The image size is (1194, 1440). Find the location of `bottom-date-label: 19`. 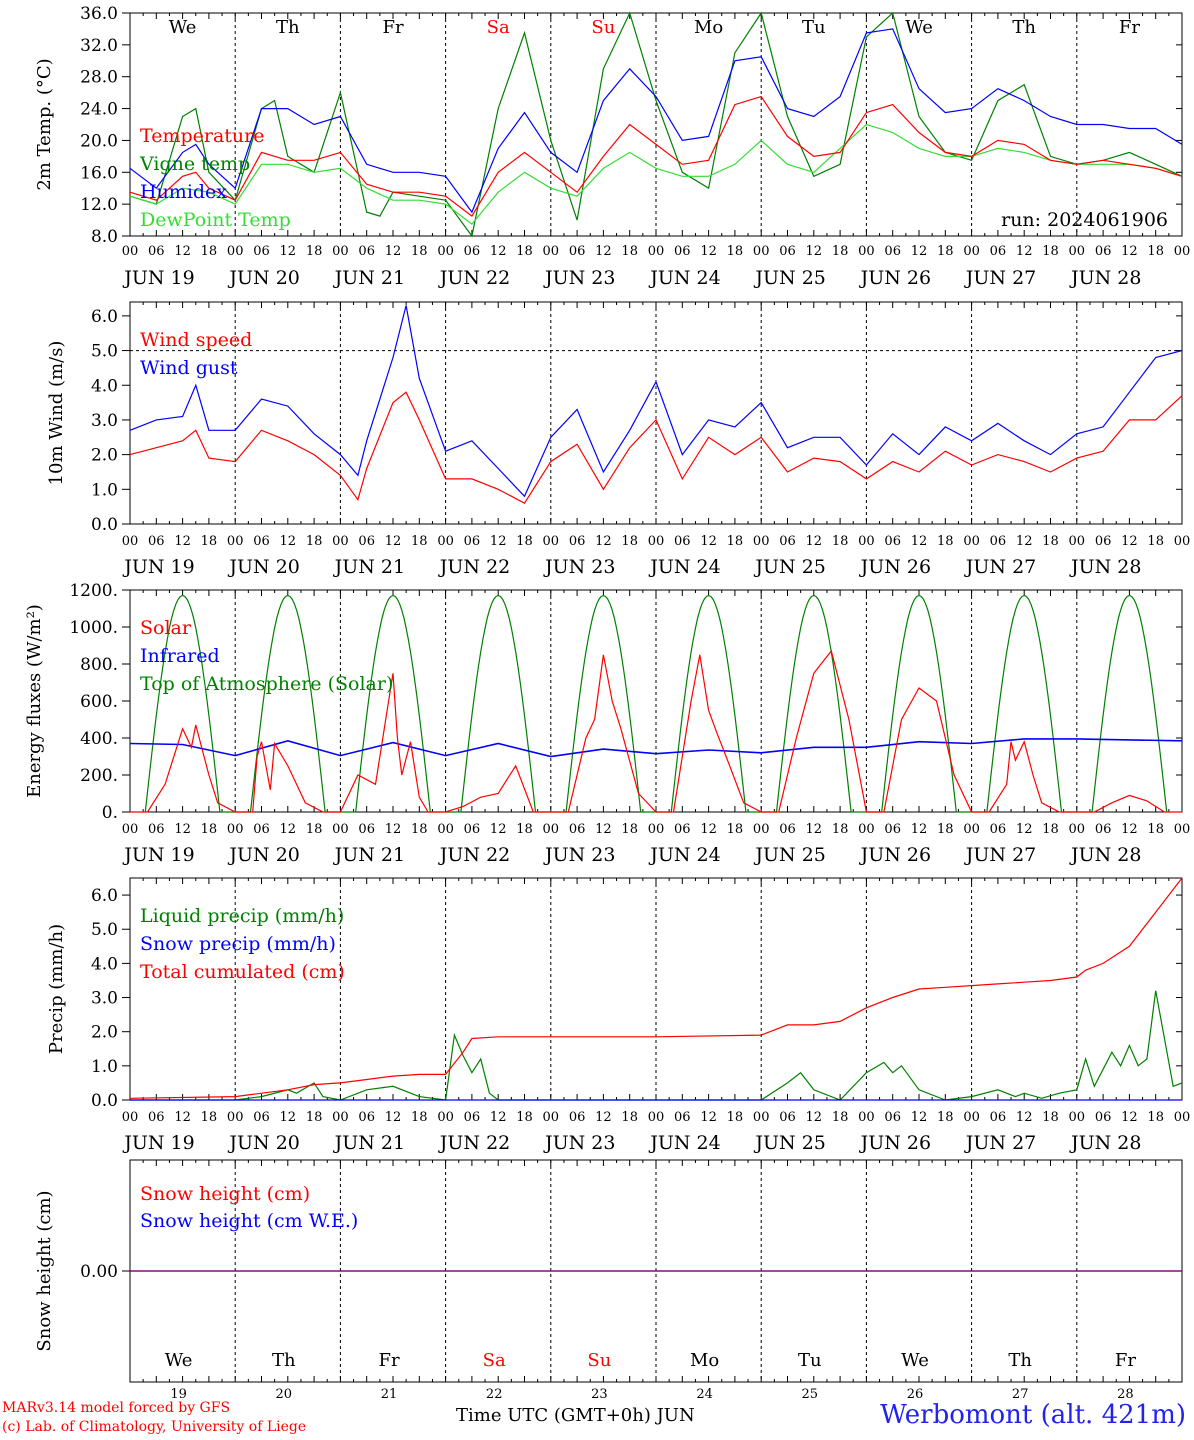

bottom-date-label: 19 is located at coordinates (178, 1394).